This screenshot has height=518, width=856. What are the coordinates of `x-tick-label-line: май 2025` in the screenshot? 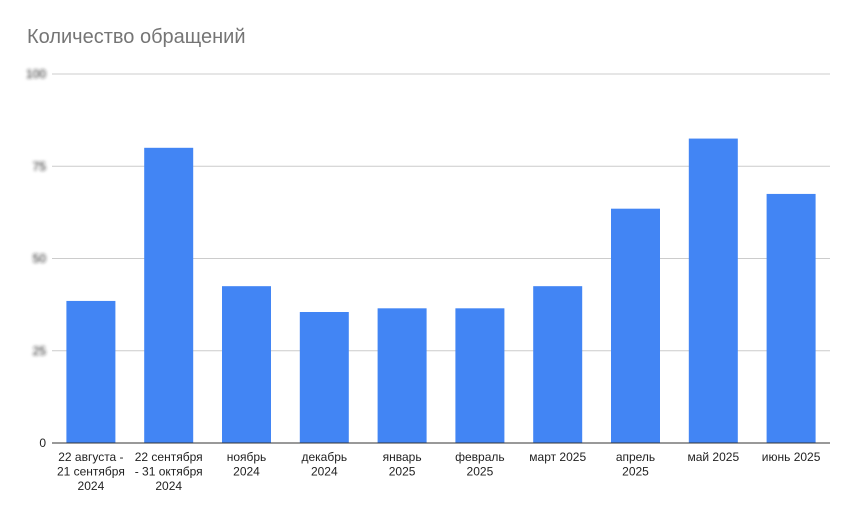 It's located at (713, 457).